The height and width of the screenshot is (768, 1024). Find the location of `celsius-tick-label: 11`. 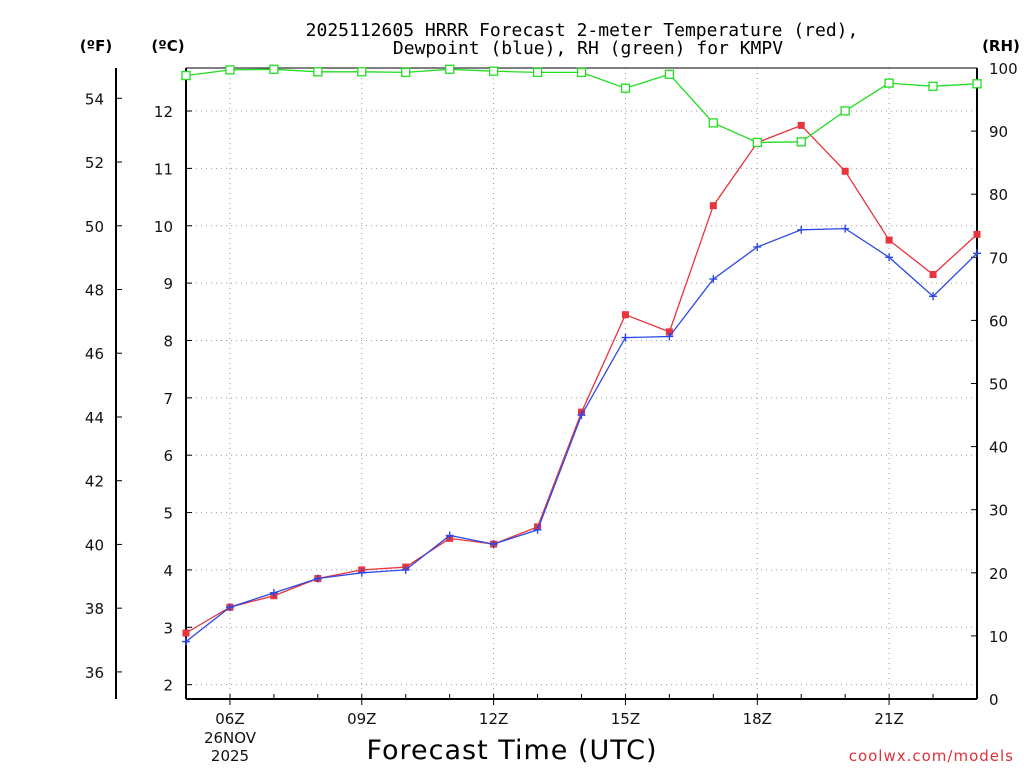

celsius-tick-label: 11 is located at coordinates (163, 169).